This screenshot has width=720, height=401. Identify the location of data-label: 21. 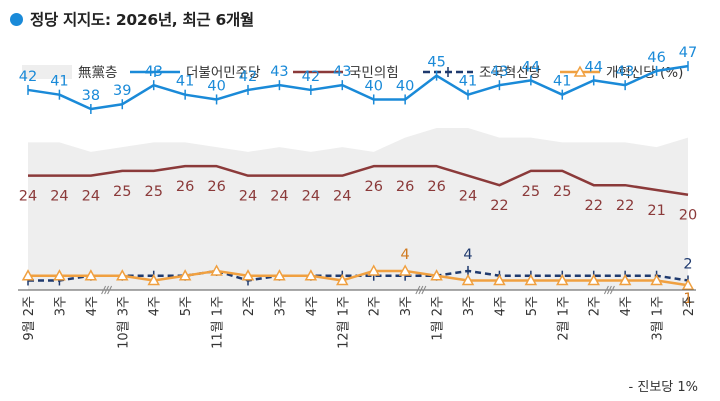
(656, 211).